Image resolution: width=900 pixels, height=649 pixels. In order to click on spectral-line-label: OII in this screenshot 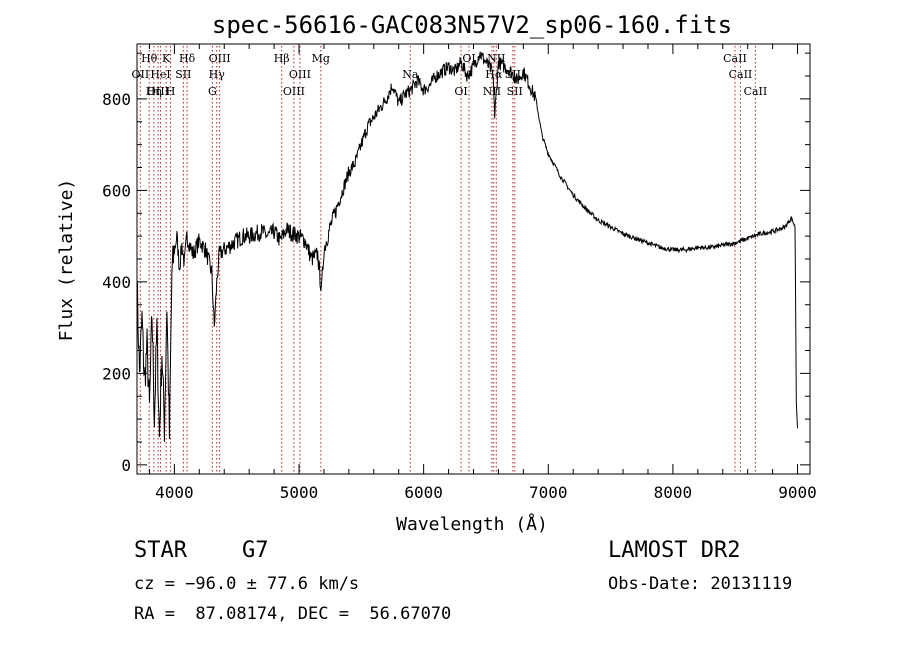, I will do `click(141, 74)`.